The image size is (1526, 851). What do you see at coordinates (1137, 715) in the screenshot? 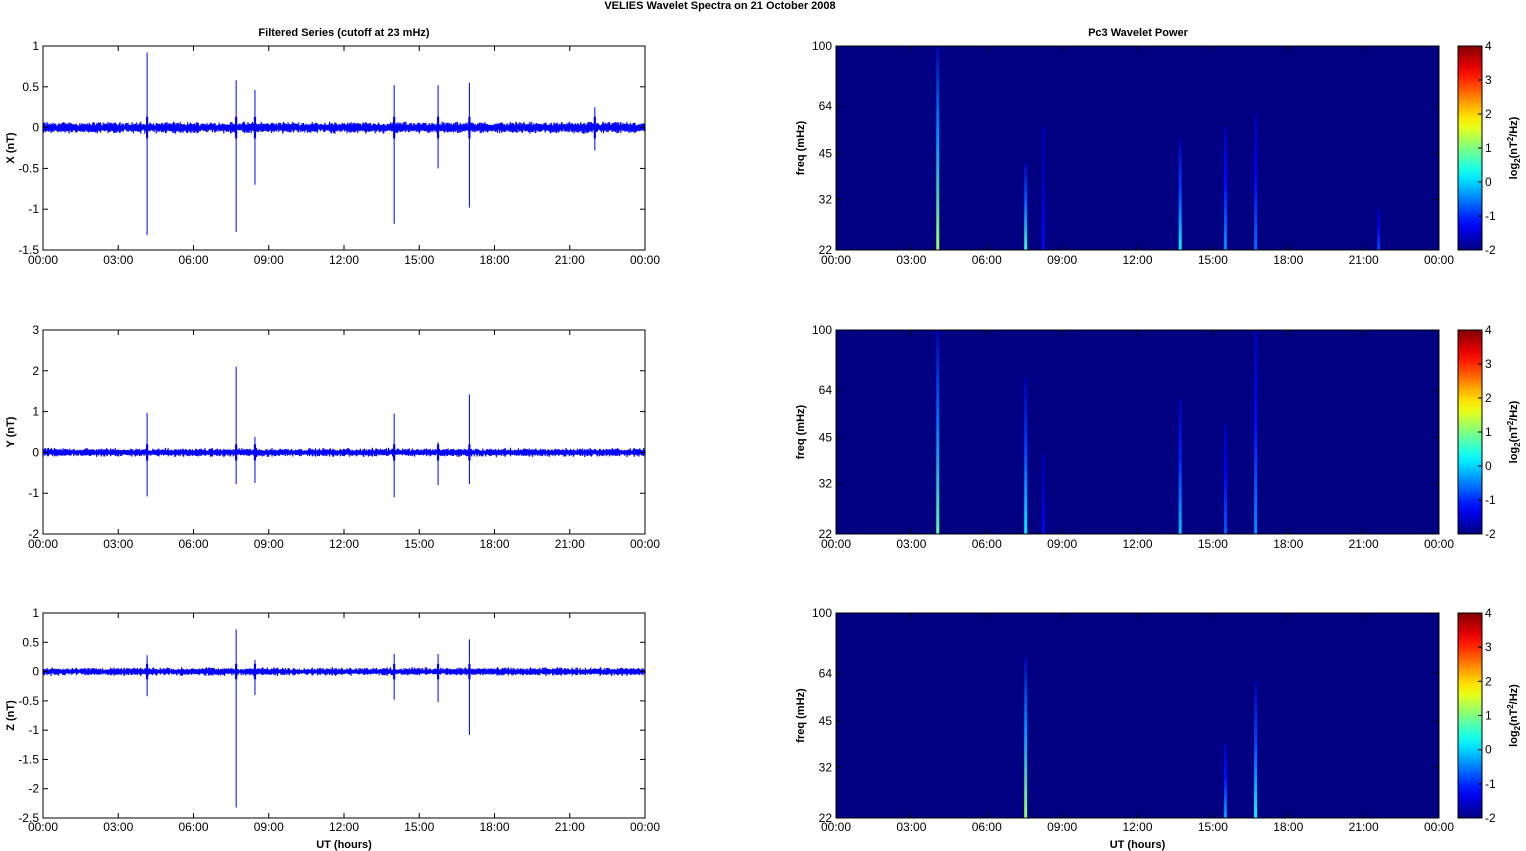
I see `z-spectrum-heatmap-background` at bounding box center [1137, 715].